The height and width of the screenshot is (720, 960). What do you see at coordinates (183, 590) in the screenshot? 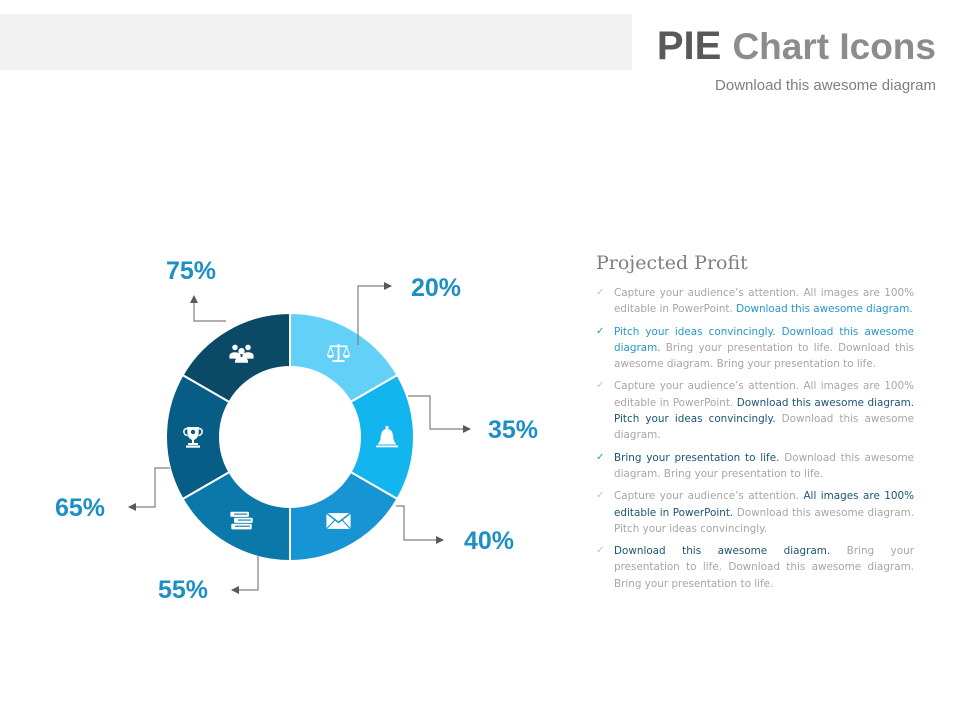
I see `percent-label-55: 55%` at bounding box center [183, 590].